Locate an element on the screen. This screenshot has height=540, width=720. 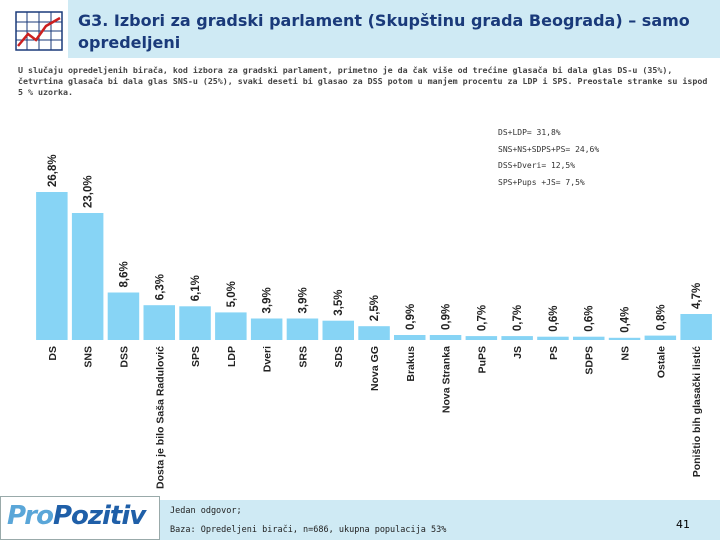
value-label-10: 0,9% is located at coordinates (411, 317).